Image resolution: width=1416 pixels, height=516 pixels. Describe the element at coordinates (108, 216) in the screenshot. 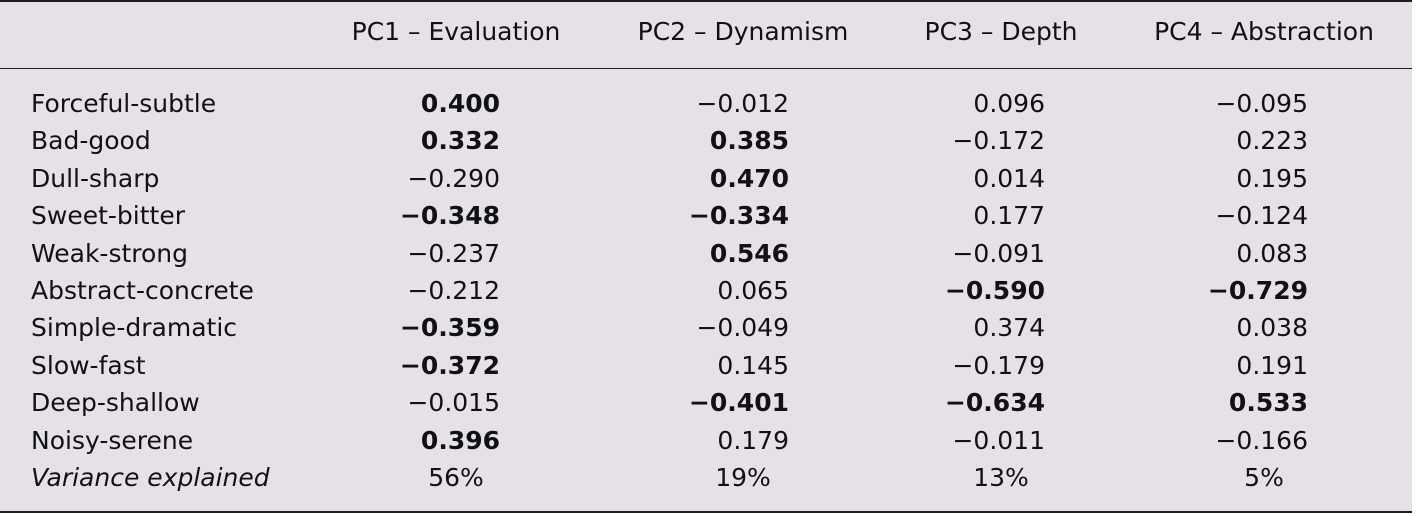

I see `row-label: Sweet-bitter` at that location.